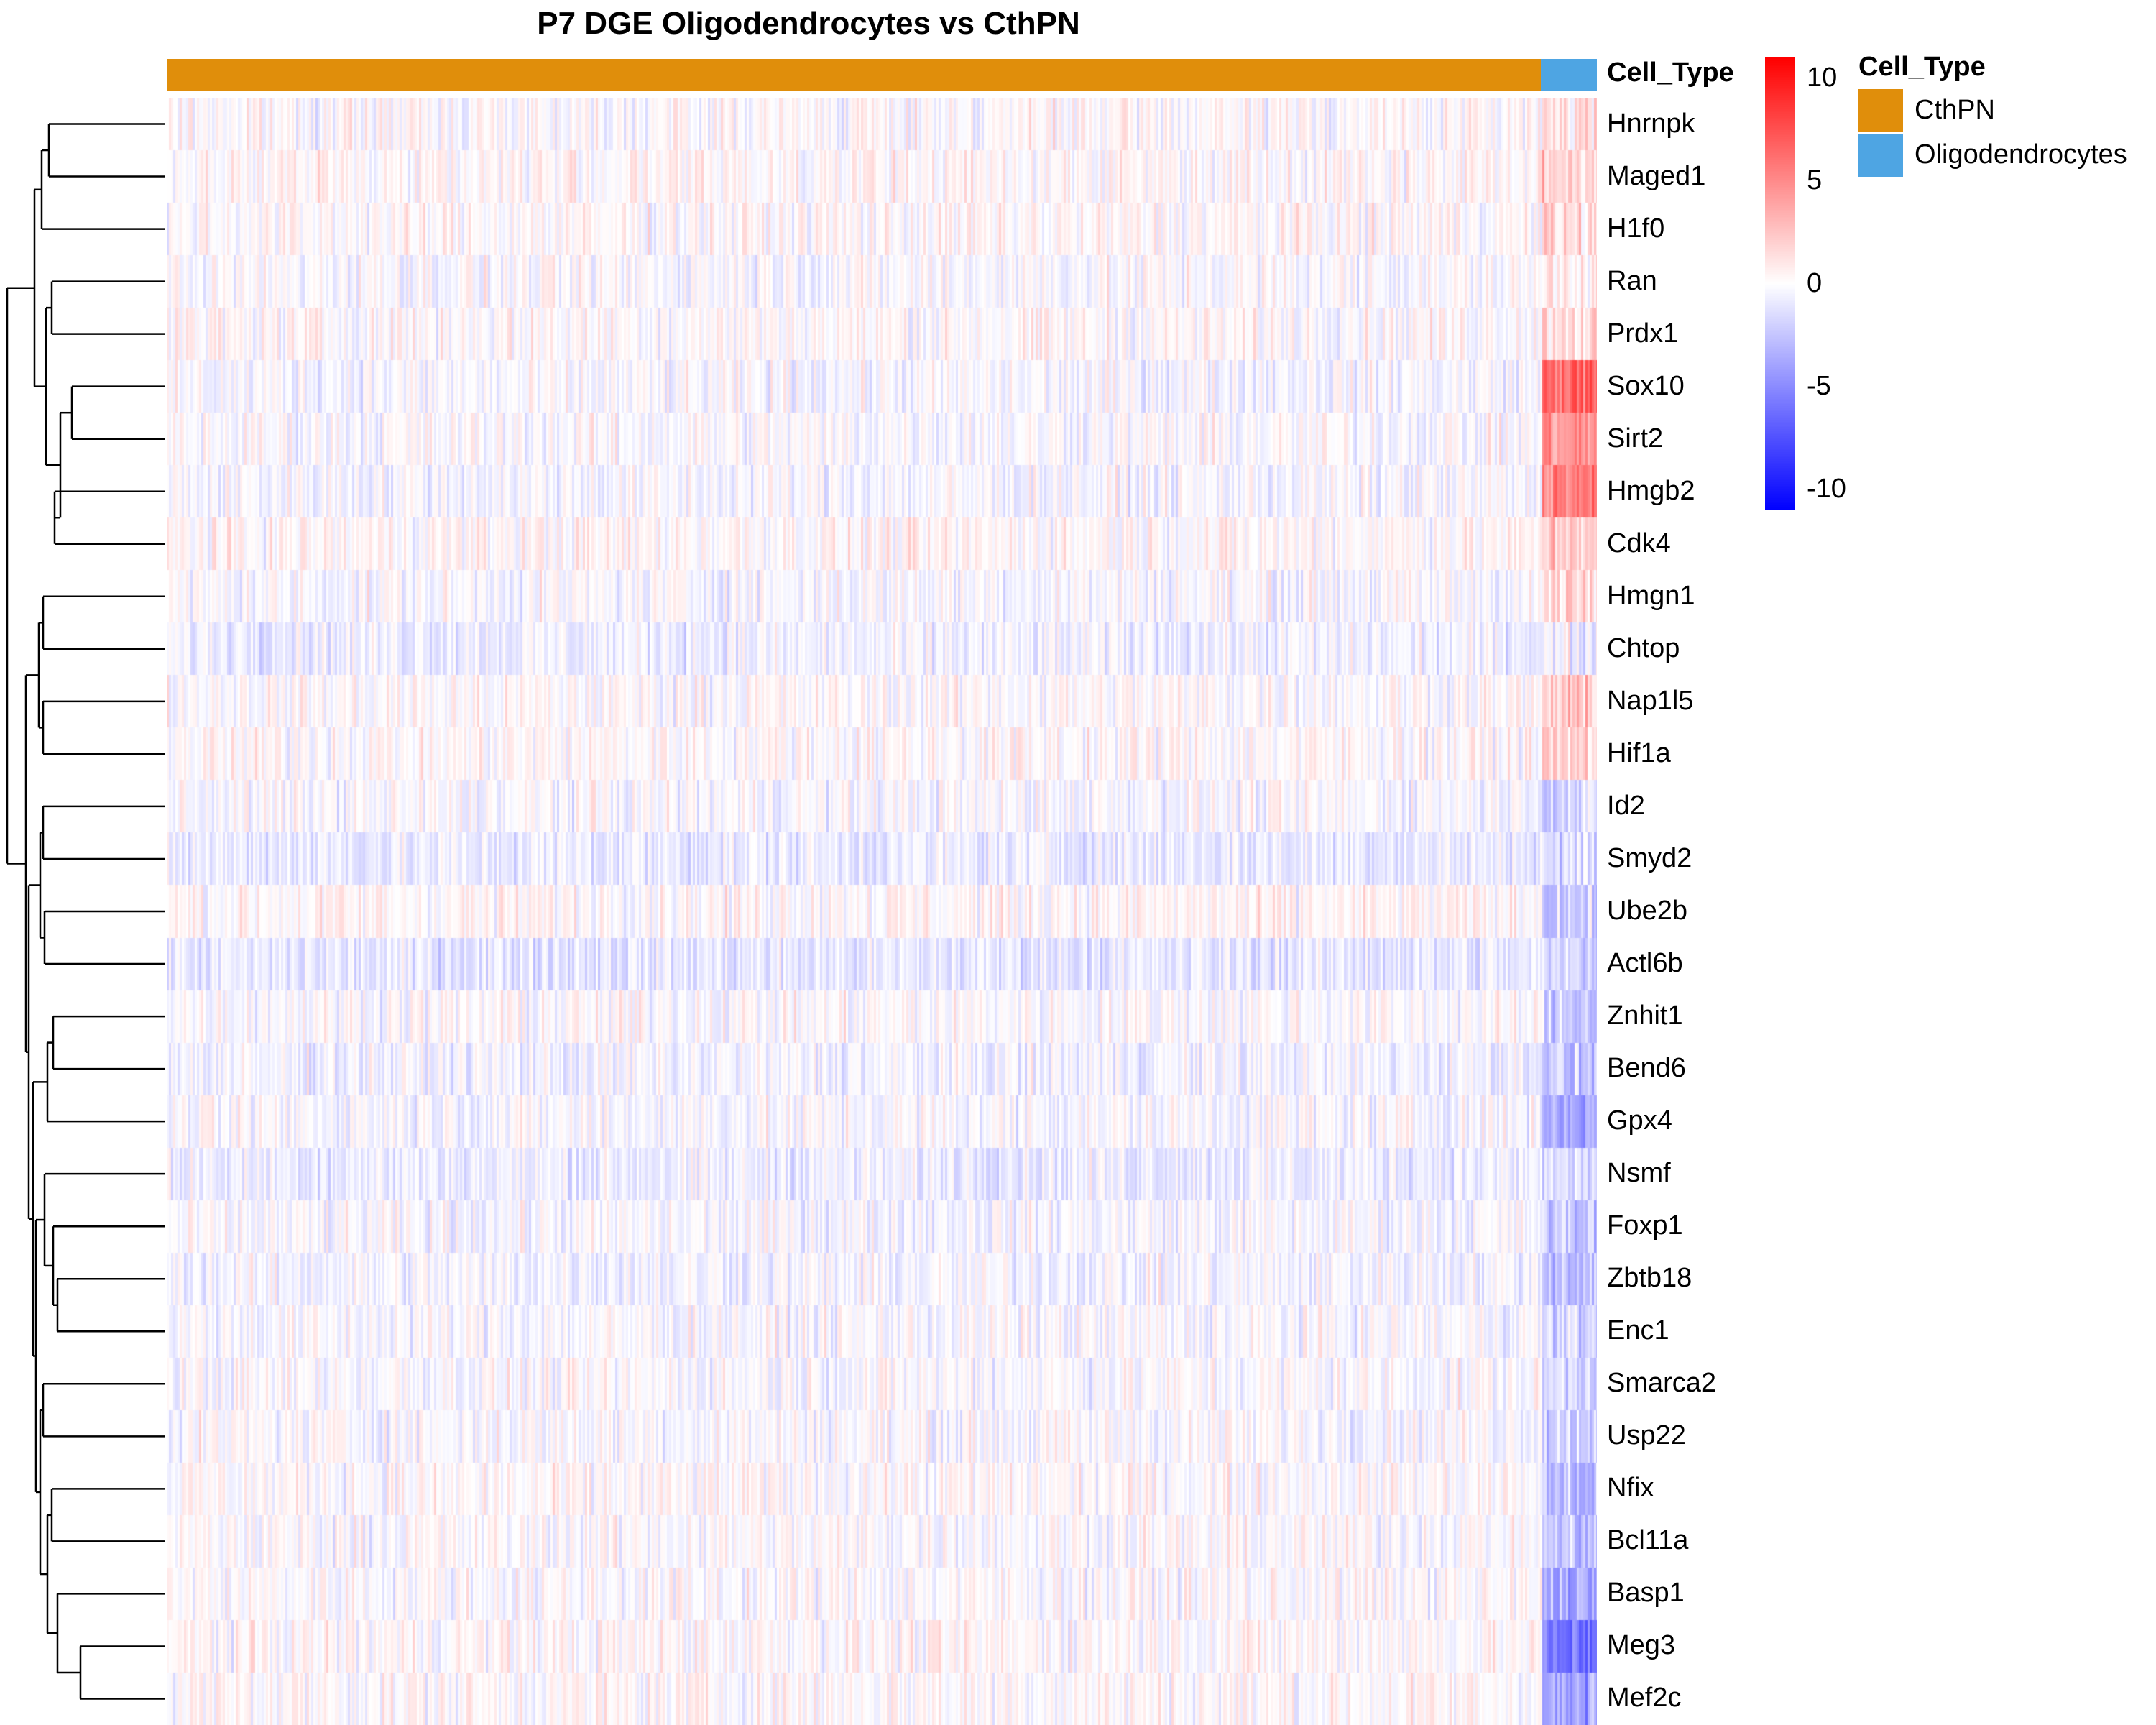  What do you see at coordinates (1648, 1540) in the screenshot?
I see `row-label-bcl11a: Bcl11a` at bounding box center [1648, 1540].